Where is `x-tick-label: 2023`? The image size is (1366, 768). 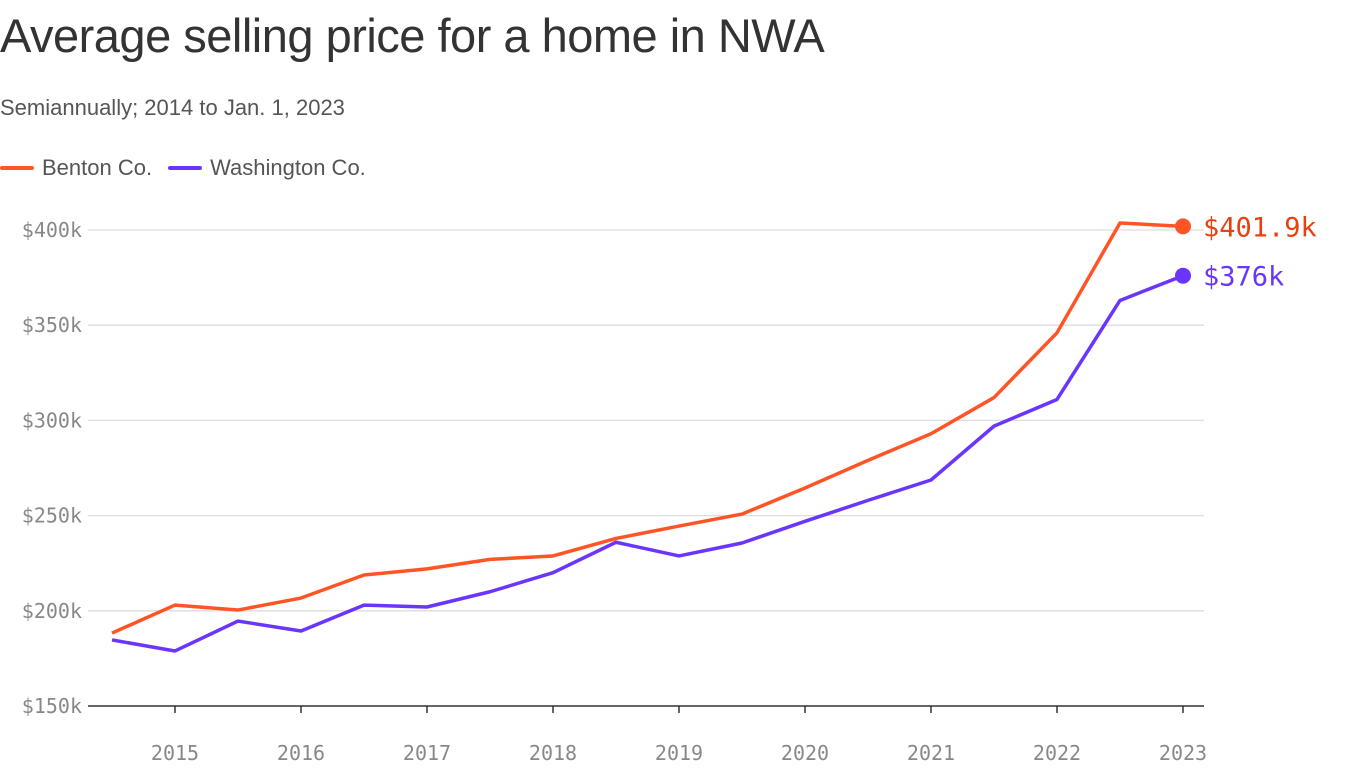 x-tick-label: 2023 is located at coordinates (1183, 753).